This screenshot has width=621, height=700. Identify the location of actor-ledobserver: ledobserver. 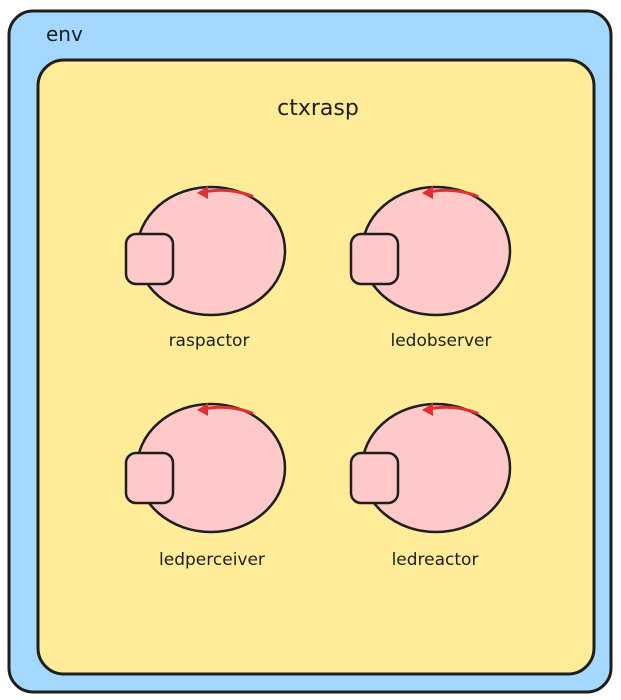
(430, 268).